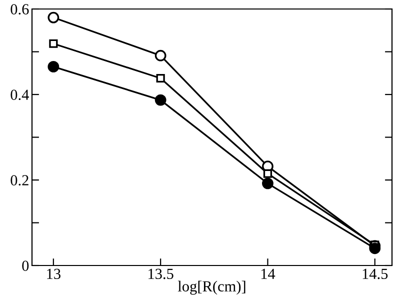 Image resolution: width=400 pixels, height=300 pixels. What do you see at coordinates (19, 95) in the screenshot?
I see `y-tick-label: 0.4` at bounding box center [19, 95].